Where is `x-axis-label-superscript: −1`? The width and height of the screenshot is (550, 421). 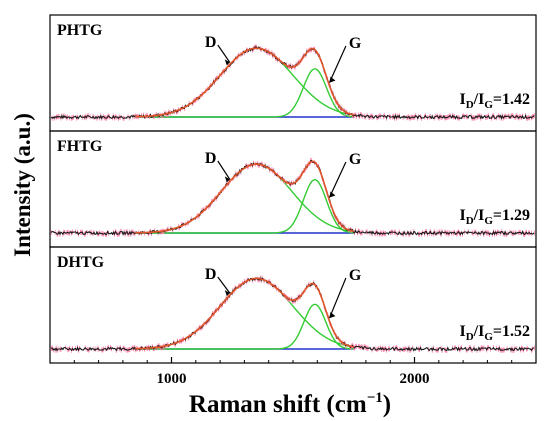 x-axis-label-superscript: −1 is located at coordinates (375, 398).